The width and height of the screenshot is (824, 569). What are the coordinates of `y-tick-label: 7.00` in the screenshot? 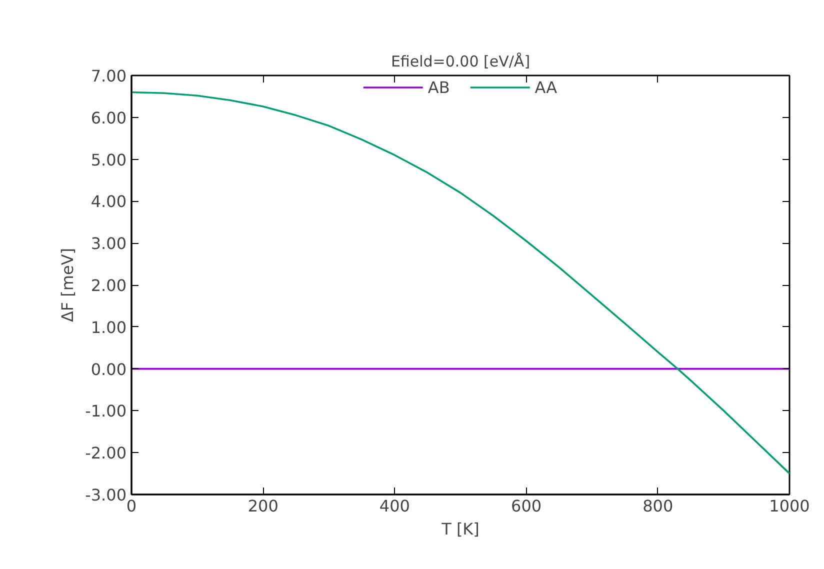 It's located at (108, 76).